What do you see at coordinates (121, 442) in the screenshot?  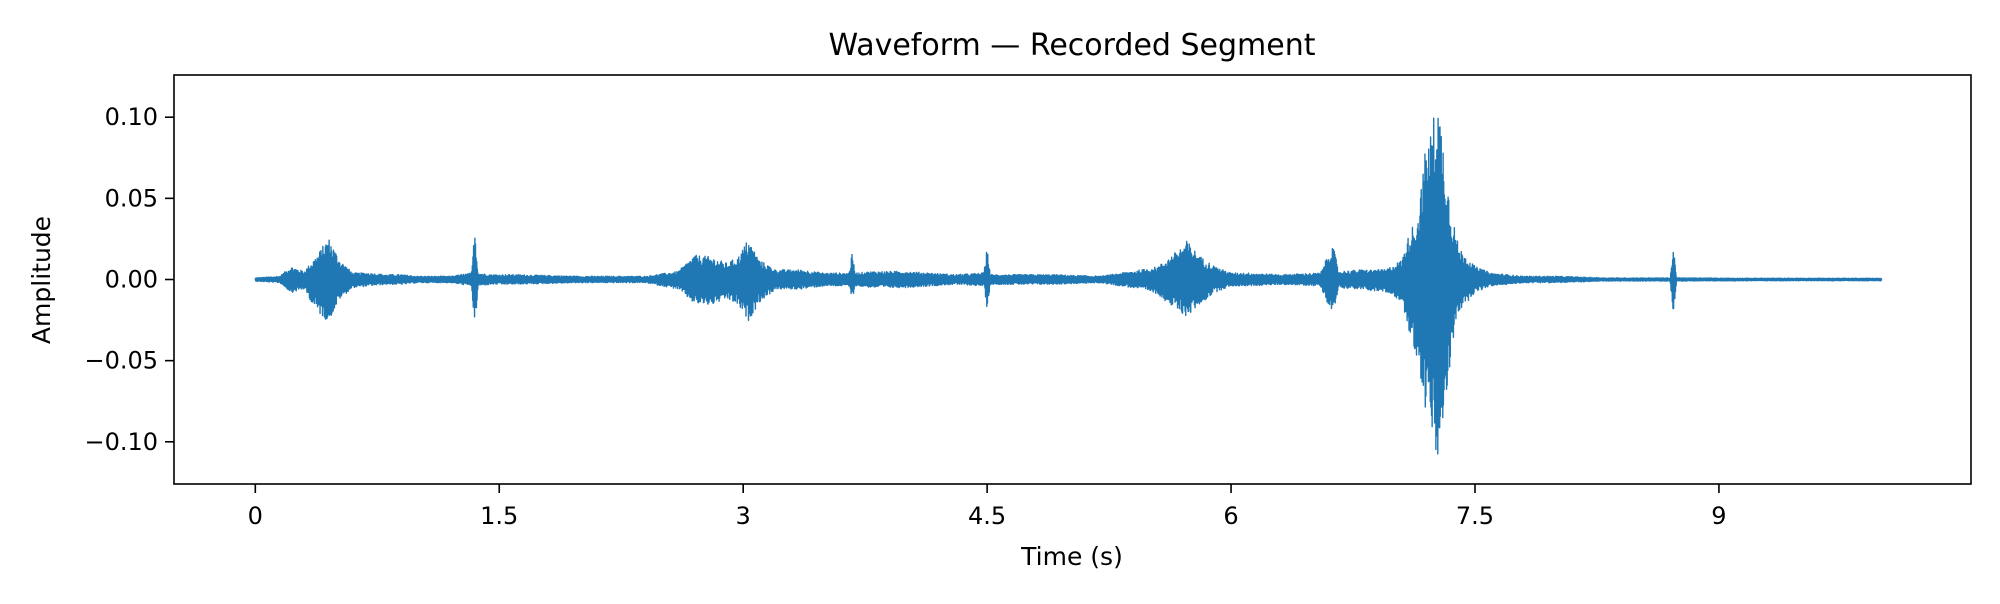 I see `y-tick-label: −0.10` at bounding box center [121, 442].